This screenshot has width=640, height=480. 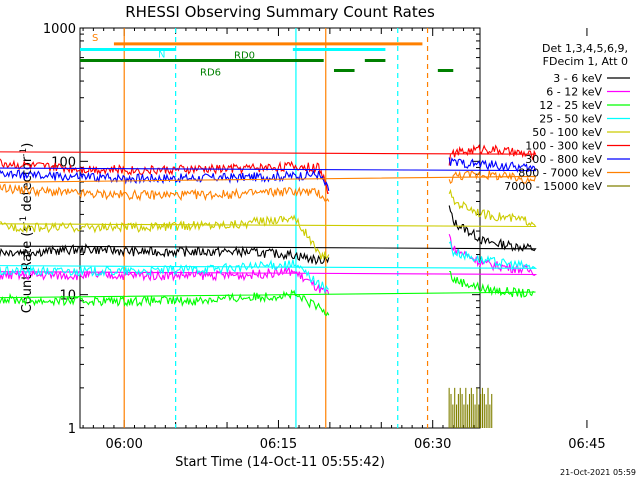 What do you see at coordinates (280, 12) in the screenshot?
I see `chart-title: RHESSI Observing Summary Count Rates` at bounding box center [280, 12].